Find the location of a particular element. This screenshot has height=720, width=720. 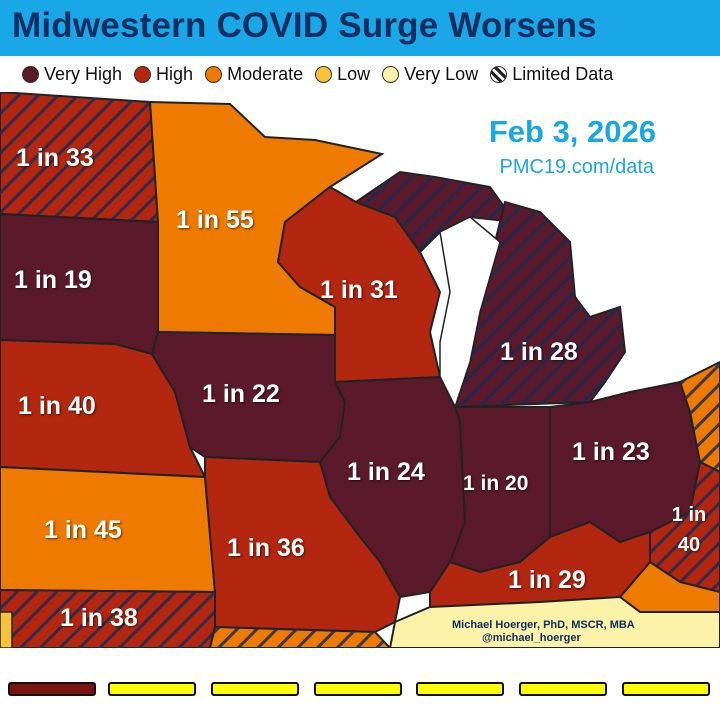

label-wisconsin: 1 in 31 is located at coordinates (359, 290).